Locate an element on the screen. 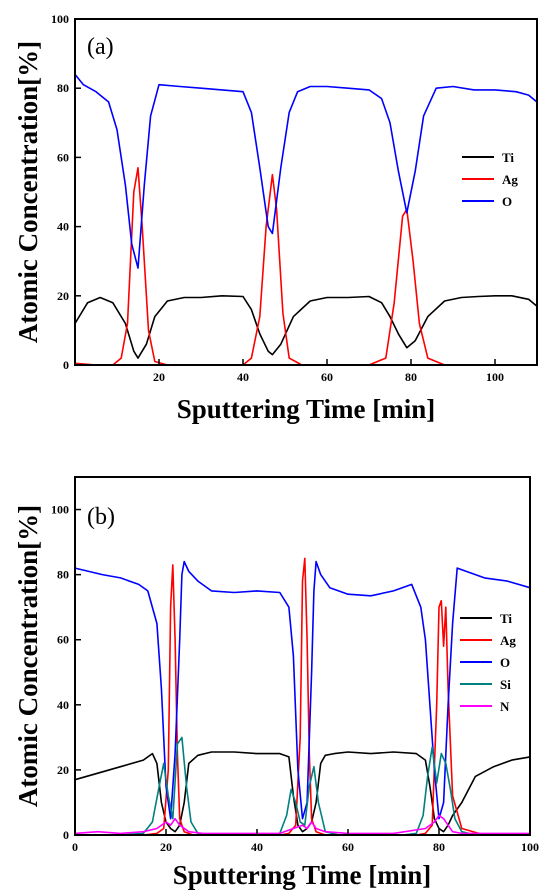 The width and height of the screenshot is (550, 896). y-tick-label-100-b: 100 is located at coordinates (60, 510).